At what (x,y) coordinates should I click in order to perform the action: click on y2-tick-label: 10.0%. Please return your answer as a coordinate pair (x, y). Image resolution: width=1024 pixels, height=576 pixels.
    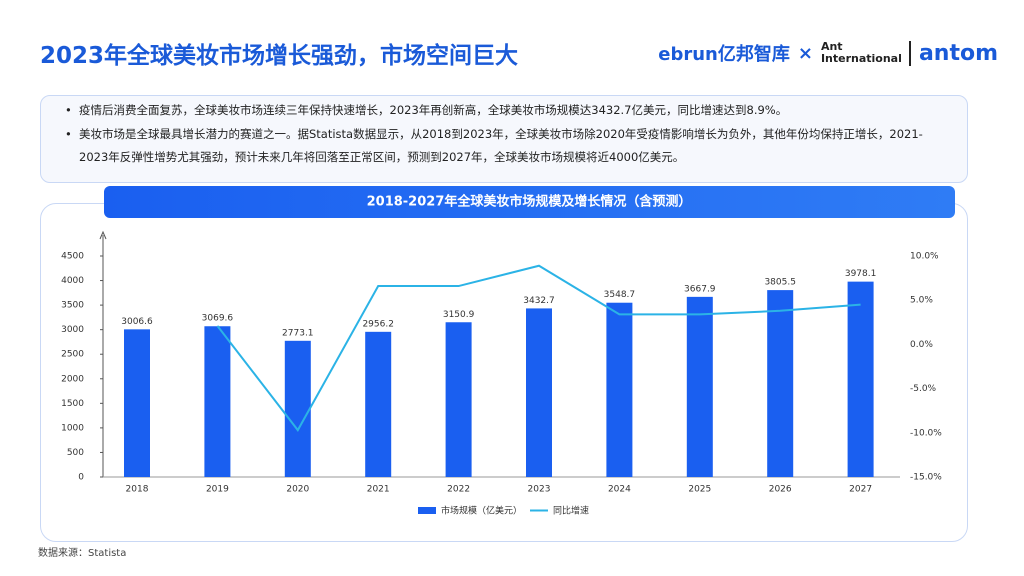
    Looking at the image, I should click on (924, 257).